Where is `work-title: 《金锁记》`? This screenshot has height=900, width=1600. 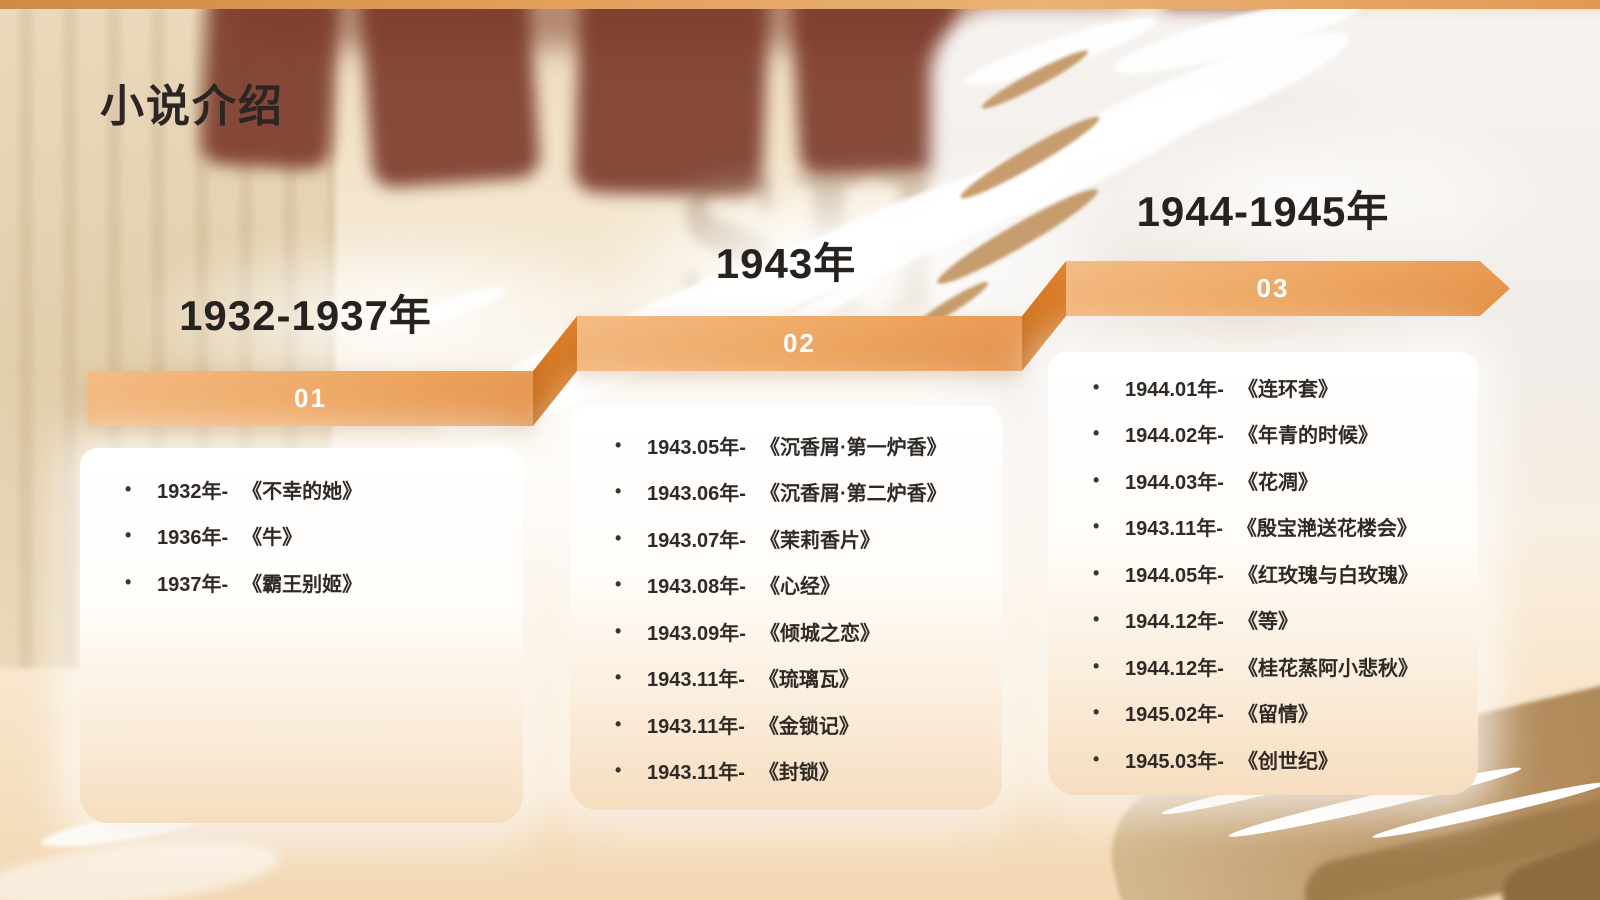
work-title: 《金锁记》 is located at coordinates (808, 726).